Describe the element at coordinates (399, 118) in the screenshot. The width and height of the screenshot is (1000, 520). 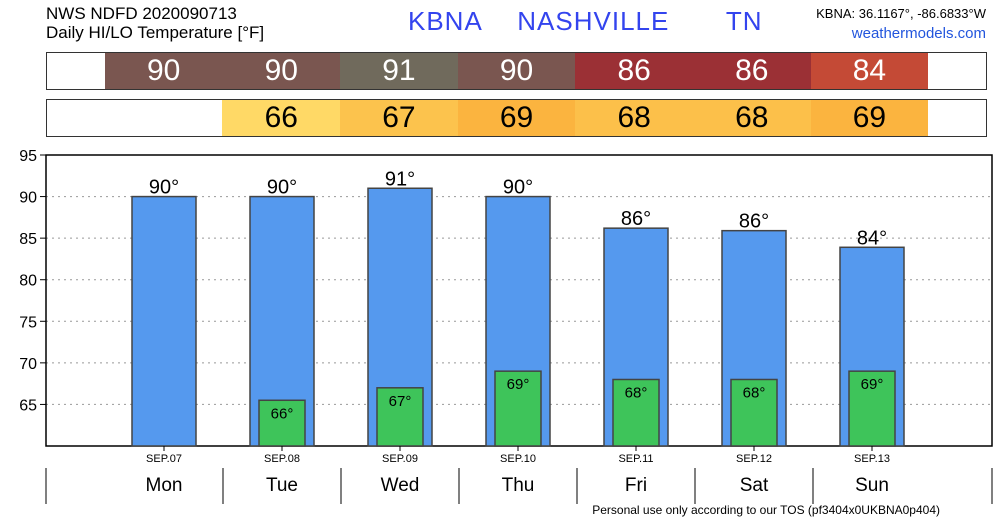
I see `low-temp-cell: 67` at that location.